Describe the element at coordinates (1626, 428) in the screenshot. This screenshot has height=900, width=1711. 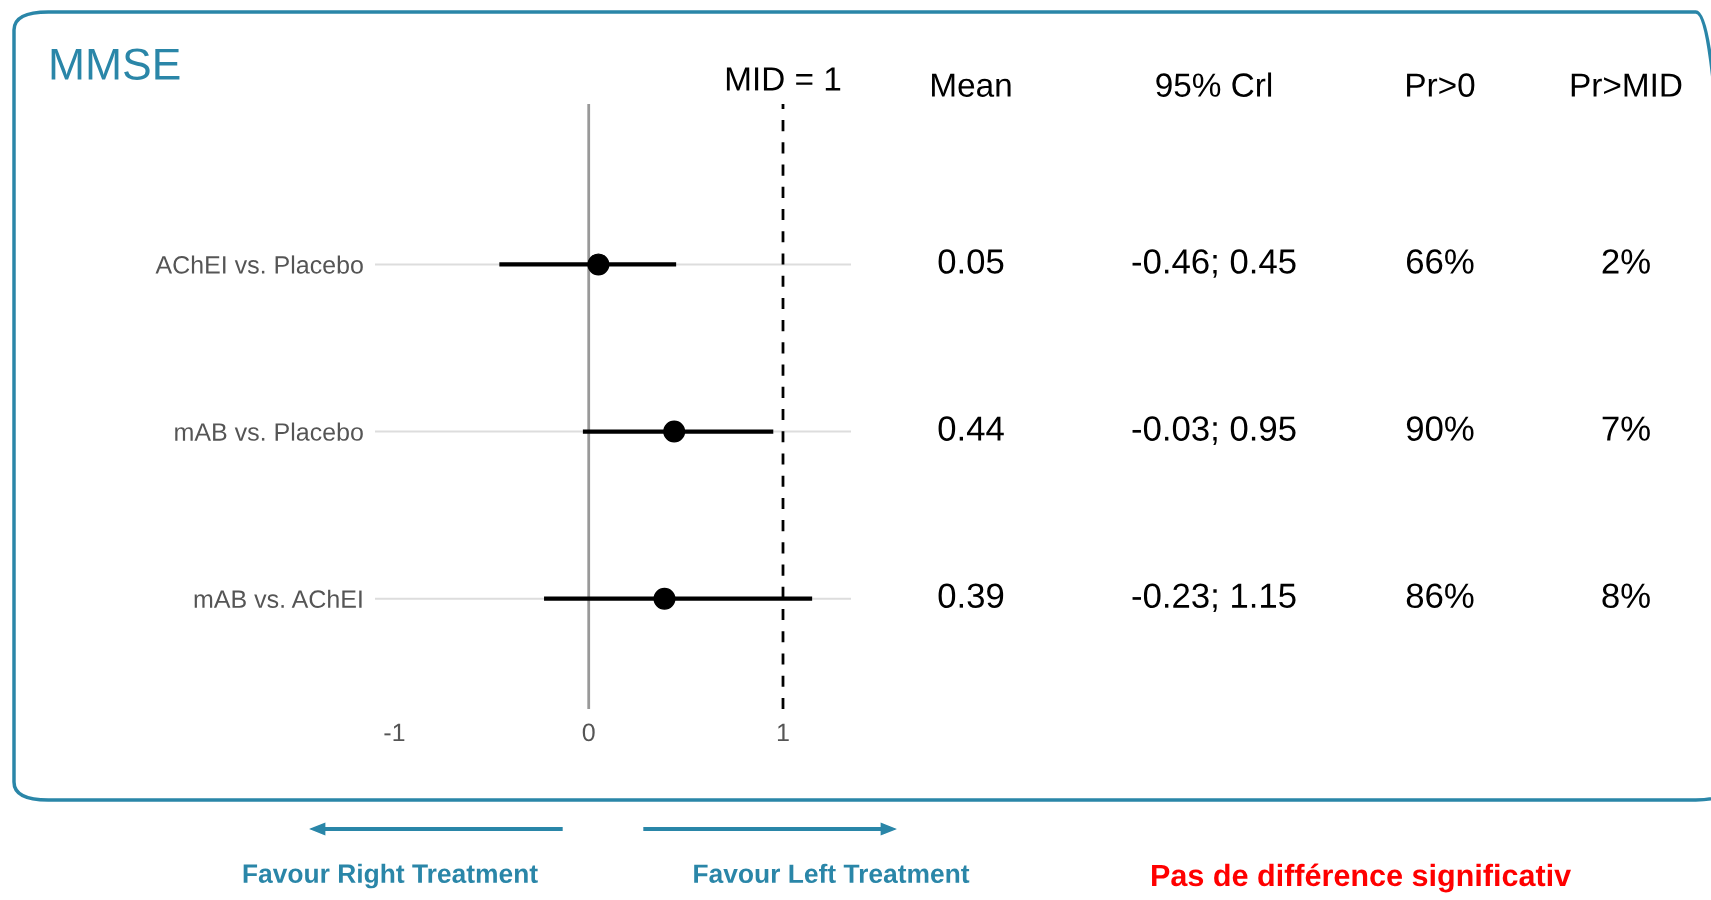
I see `text: 7%` at that location.